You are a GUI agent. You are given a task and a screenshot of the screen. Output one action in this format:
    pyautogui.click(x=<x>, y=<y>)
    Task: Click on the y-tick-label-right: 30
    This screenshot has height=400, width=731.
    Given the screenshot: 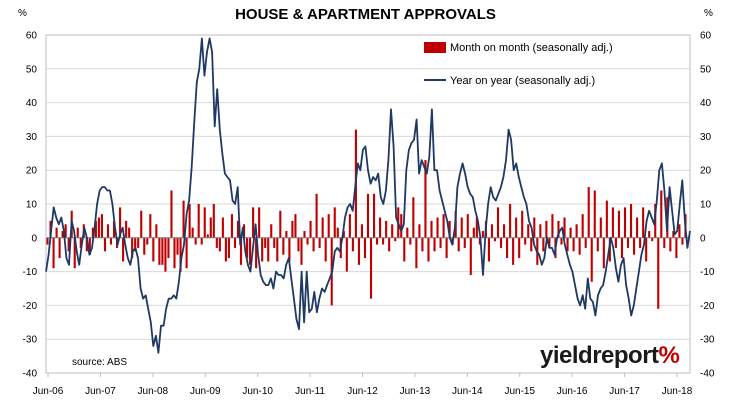 What is the action you would take?
    pyautogui.click(x=706, y=137)
    